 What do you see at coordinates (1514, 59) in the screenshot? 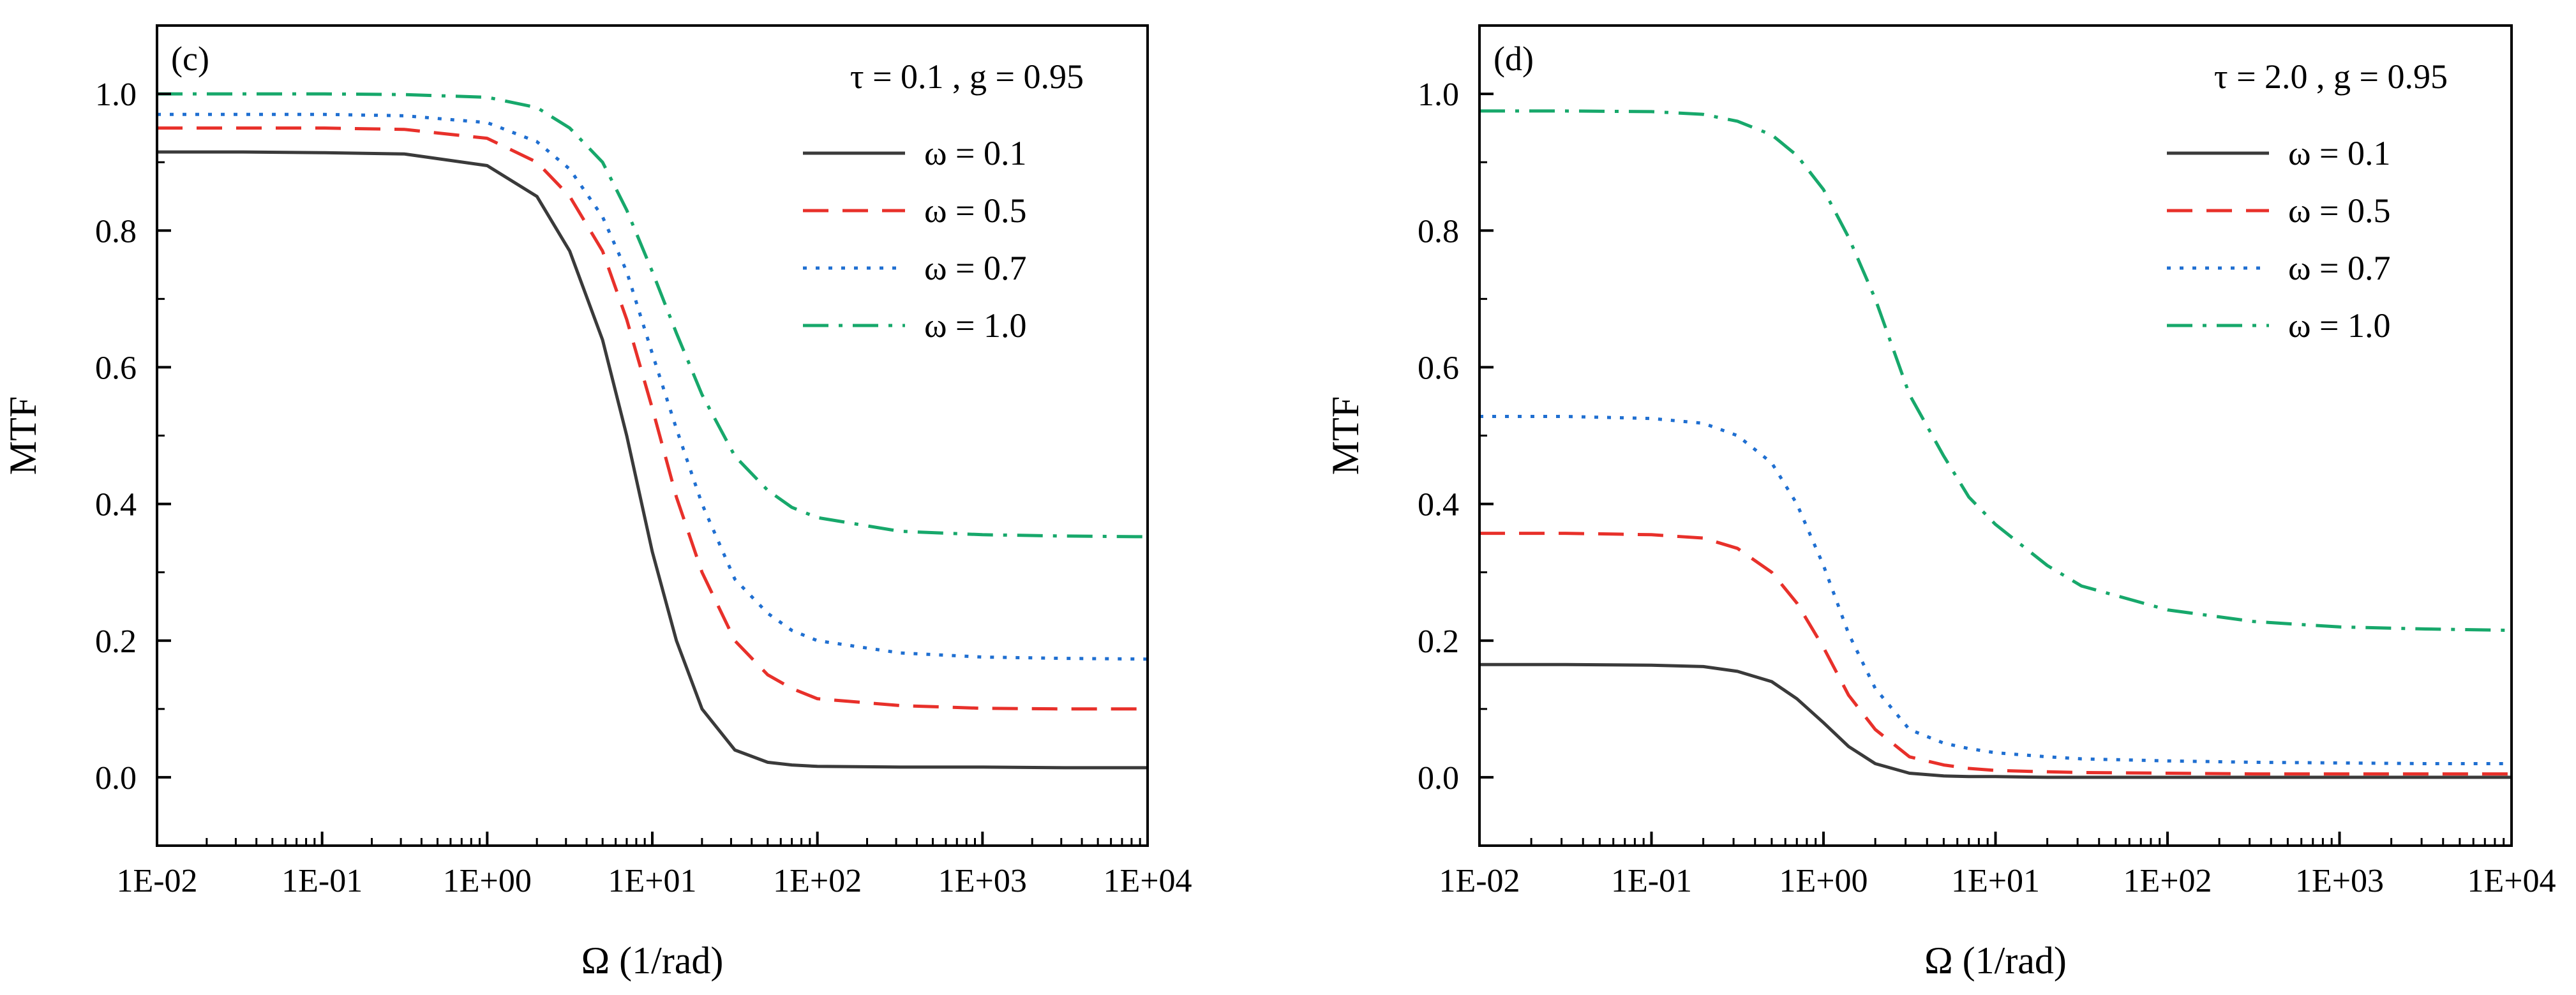
I see `panel-label: (d)` at bounding box center [1514, 59].